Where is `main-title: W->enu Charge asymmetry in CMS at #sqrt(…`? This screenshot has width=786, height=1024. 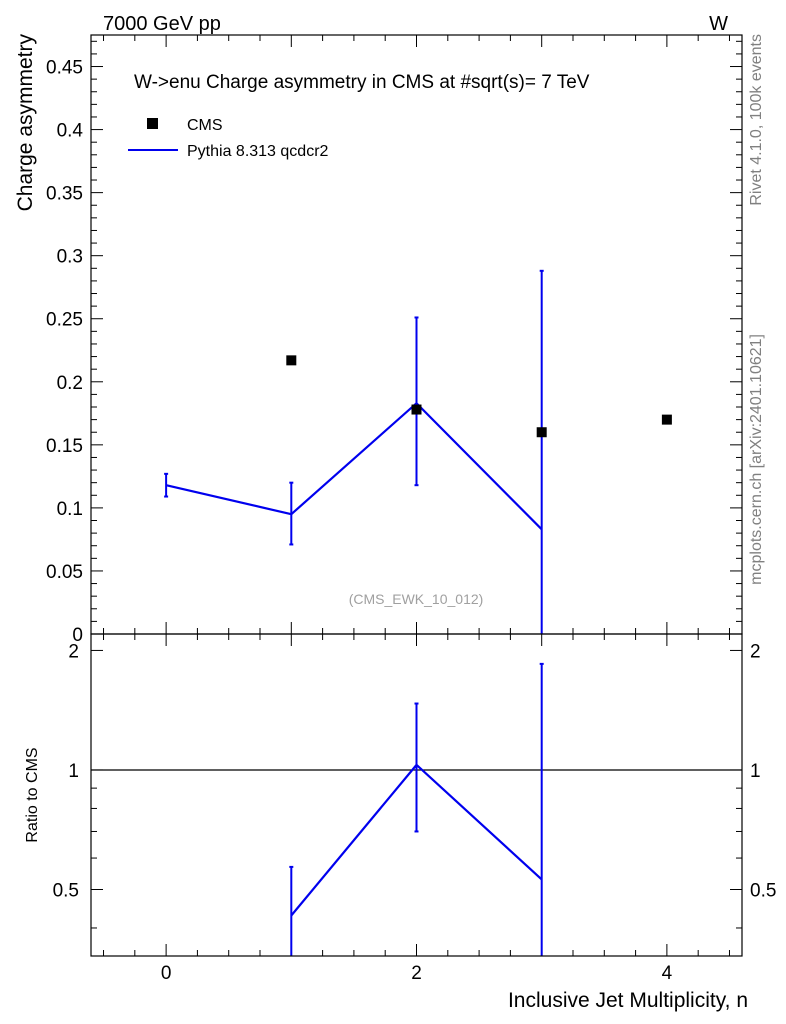
main-title: W->enu Charge asymmetry in CMS at #sqrt(… is located at coordinates (362, 82).